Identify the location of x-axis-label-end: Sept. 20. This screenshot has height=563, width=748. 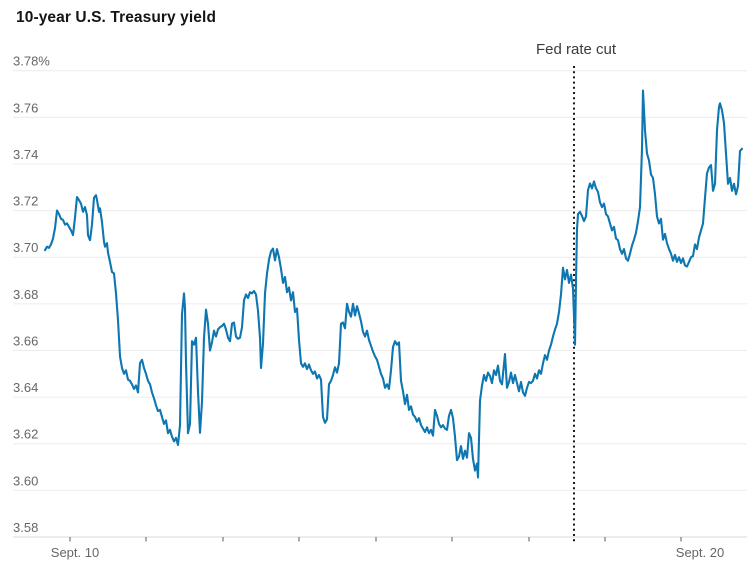
(700, 552).